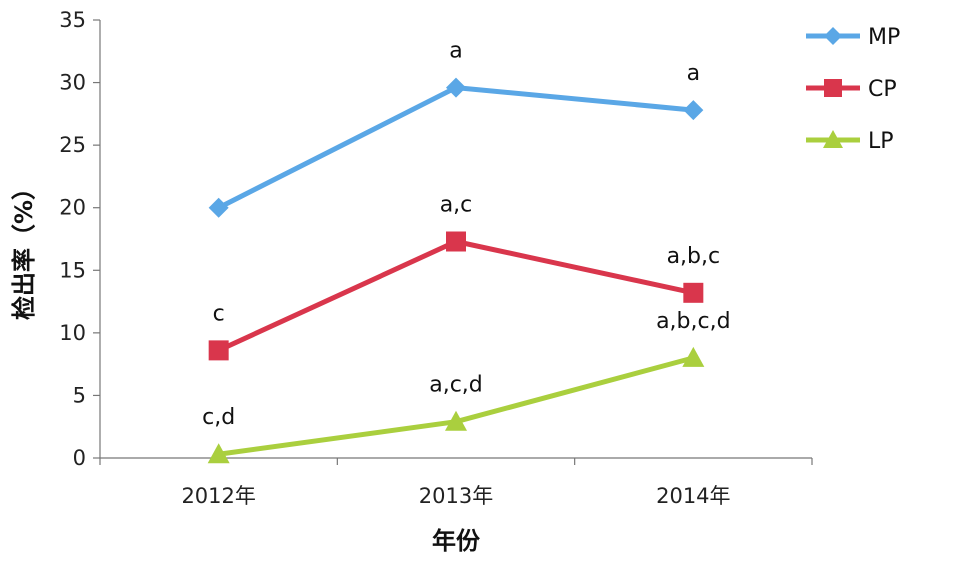 Image resolution: width=956 pixels, height=568 pixels. What do you see at coordinates (79, 458) in the screenshot?
I see `y-tick-label: 0` at bounding box center [79, 458].